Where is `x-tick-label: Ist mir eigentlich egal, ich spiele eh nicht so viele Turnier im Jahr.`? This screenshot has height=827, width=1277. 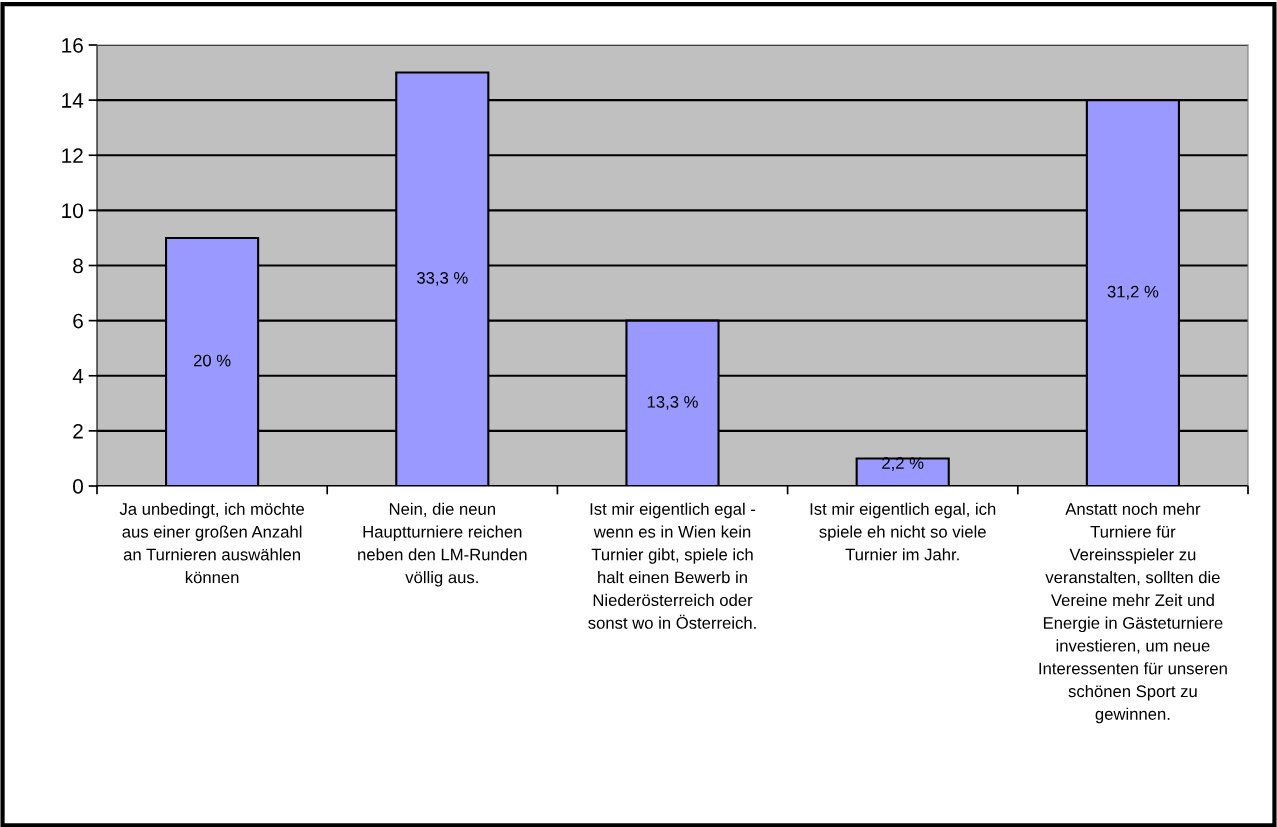 x-tick-label: Ist mir eigentlich egal, ich spiele eh nicht so viele Turnier im Jahr. is located at coordinates (903, 531).